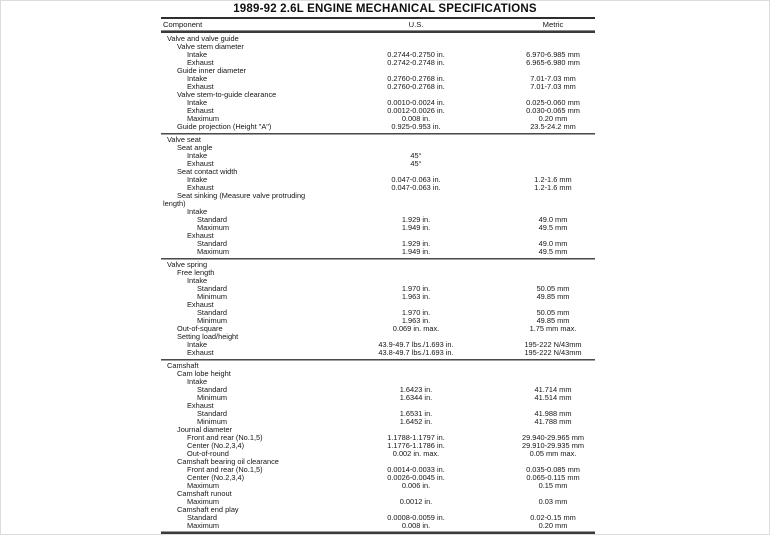 Image resolution: width=770 pixels, height=535 pixels. What do you see at coordinates (553, 110) in the screenshot?
I see `metric-value: 0.030-0.065 mm` at bounding box center [553, 110].